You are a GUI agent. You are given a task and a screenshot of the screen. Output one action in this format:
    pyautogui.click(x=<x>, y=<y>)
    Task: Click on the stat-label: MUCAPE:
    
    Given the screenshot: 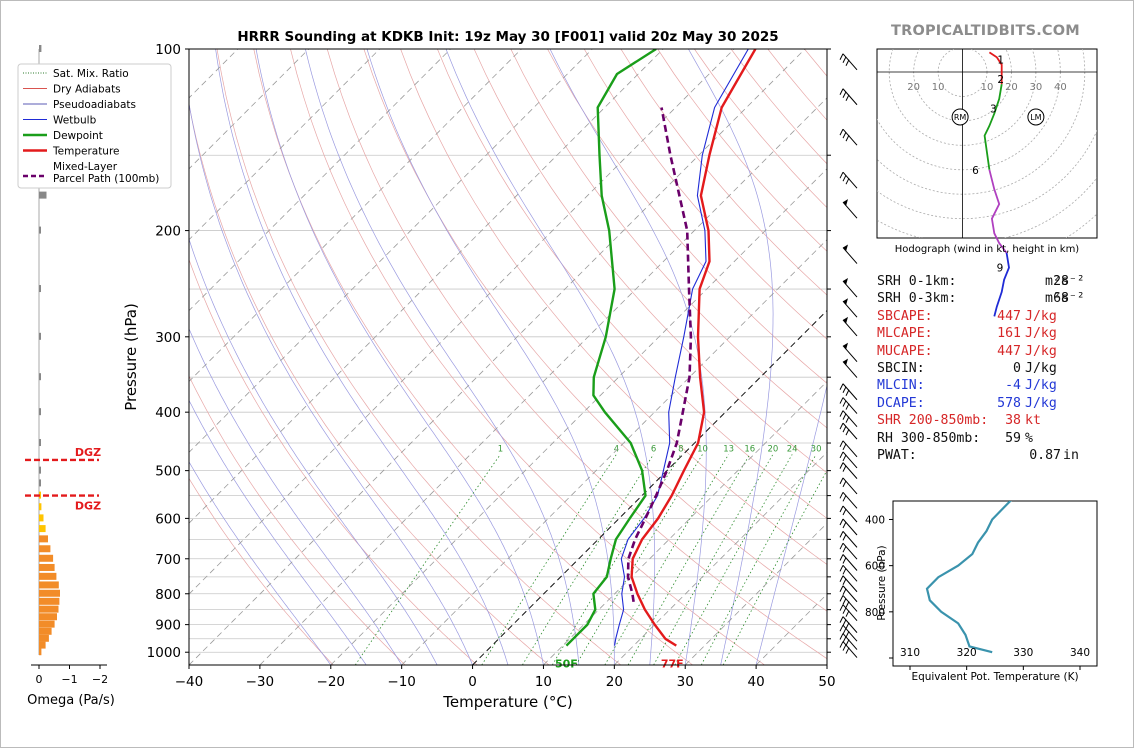 What is the action you would take?
    pyautogui.click(x=905, y=351)
    